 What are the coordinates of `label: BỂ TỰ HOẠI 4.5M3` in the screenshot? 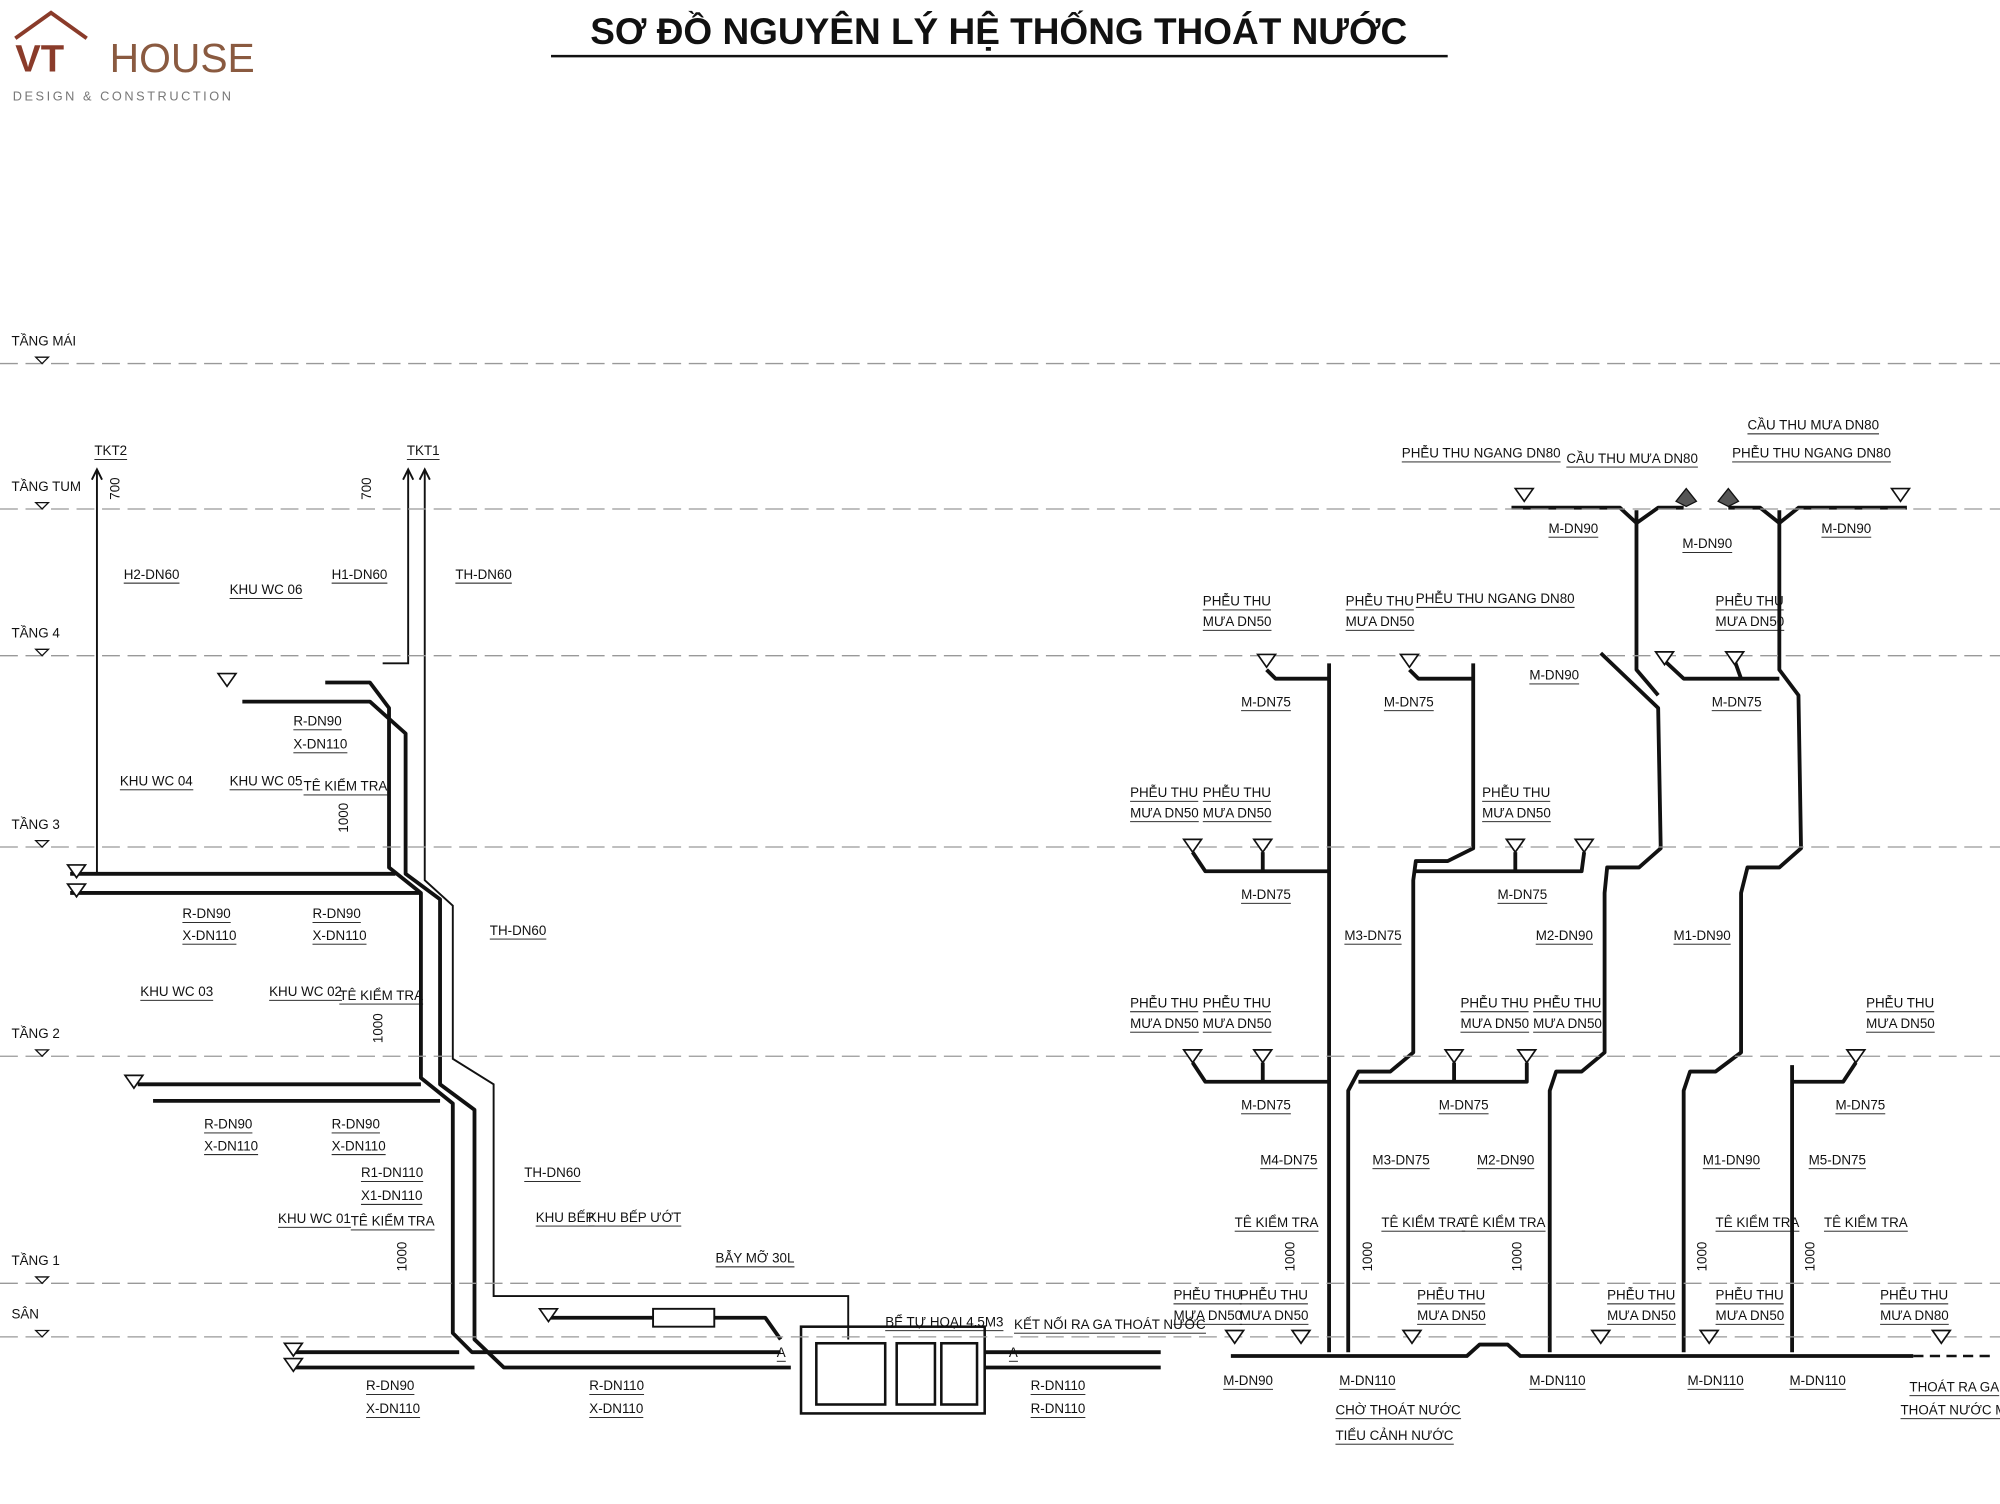 It's located at (944, 1321).